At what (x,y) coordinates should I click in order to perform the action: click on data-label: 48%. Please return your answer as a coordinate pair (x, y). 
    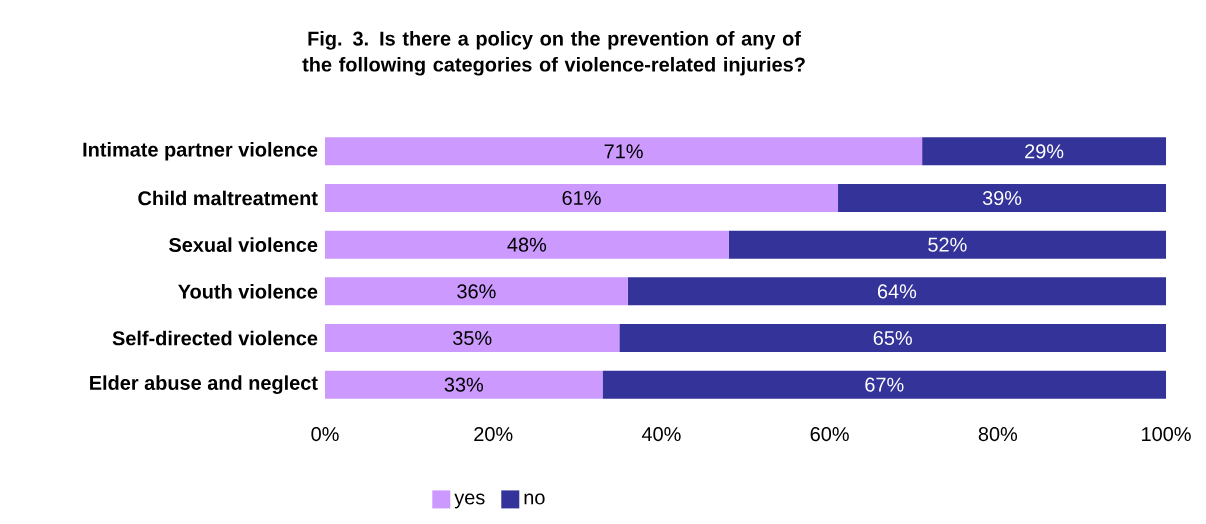
    Looking at the image, I should click on (527, 244).